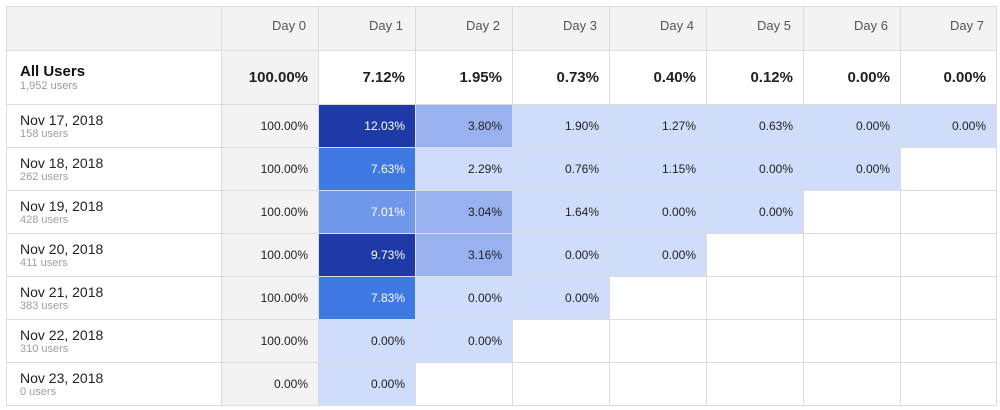  Describe the element at coordinates (658, 77) in the screenshot. I see `all-users-day-4: 0.40%` at that location.